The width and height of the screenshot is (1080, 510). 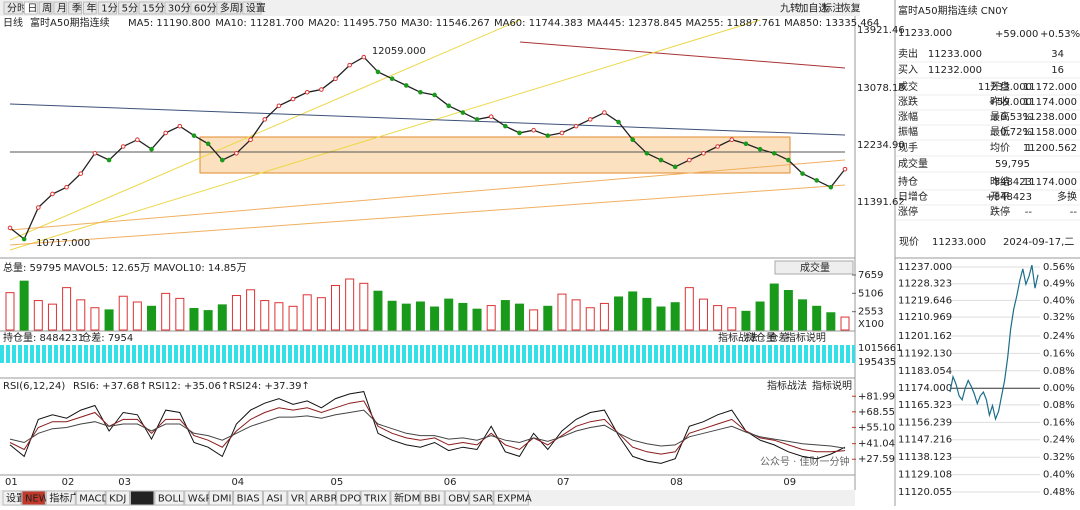 What do you see at coordinates (877, 362) in the screenshot?
I see `oi-label: 195435` at bounding box center [877, 362].